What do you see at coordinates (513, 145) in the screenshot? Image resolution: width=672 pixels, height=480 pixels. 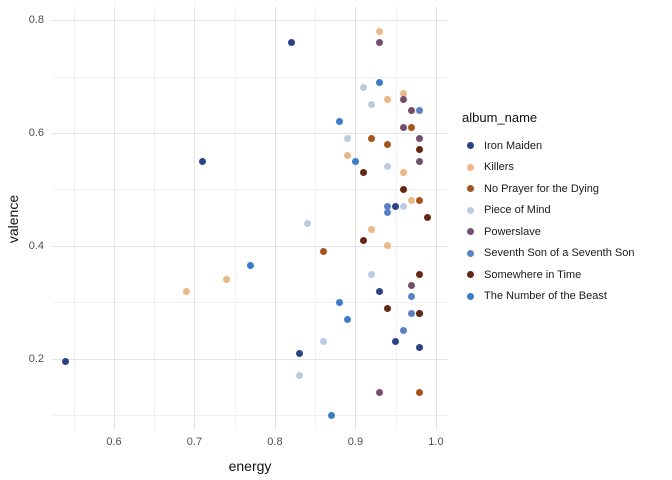 I see `legend-item-label: Iron Maiden` at bounding box center [513, 145].